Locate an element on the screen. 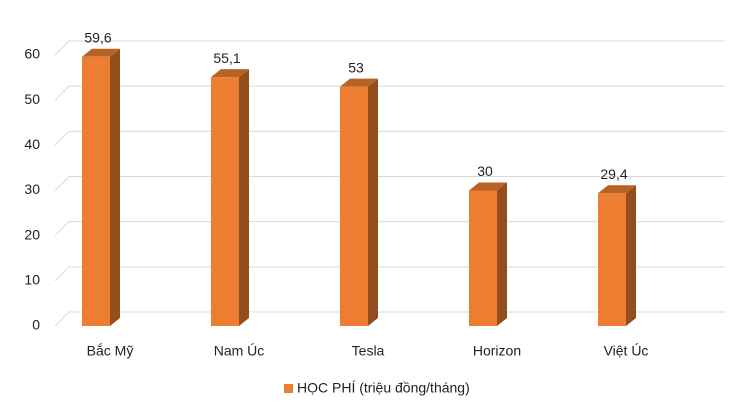 Image resolution: width=753 pixels, height=418 pixels. data-label: 29,4 is located at coordinates (613, 174).